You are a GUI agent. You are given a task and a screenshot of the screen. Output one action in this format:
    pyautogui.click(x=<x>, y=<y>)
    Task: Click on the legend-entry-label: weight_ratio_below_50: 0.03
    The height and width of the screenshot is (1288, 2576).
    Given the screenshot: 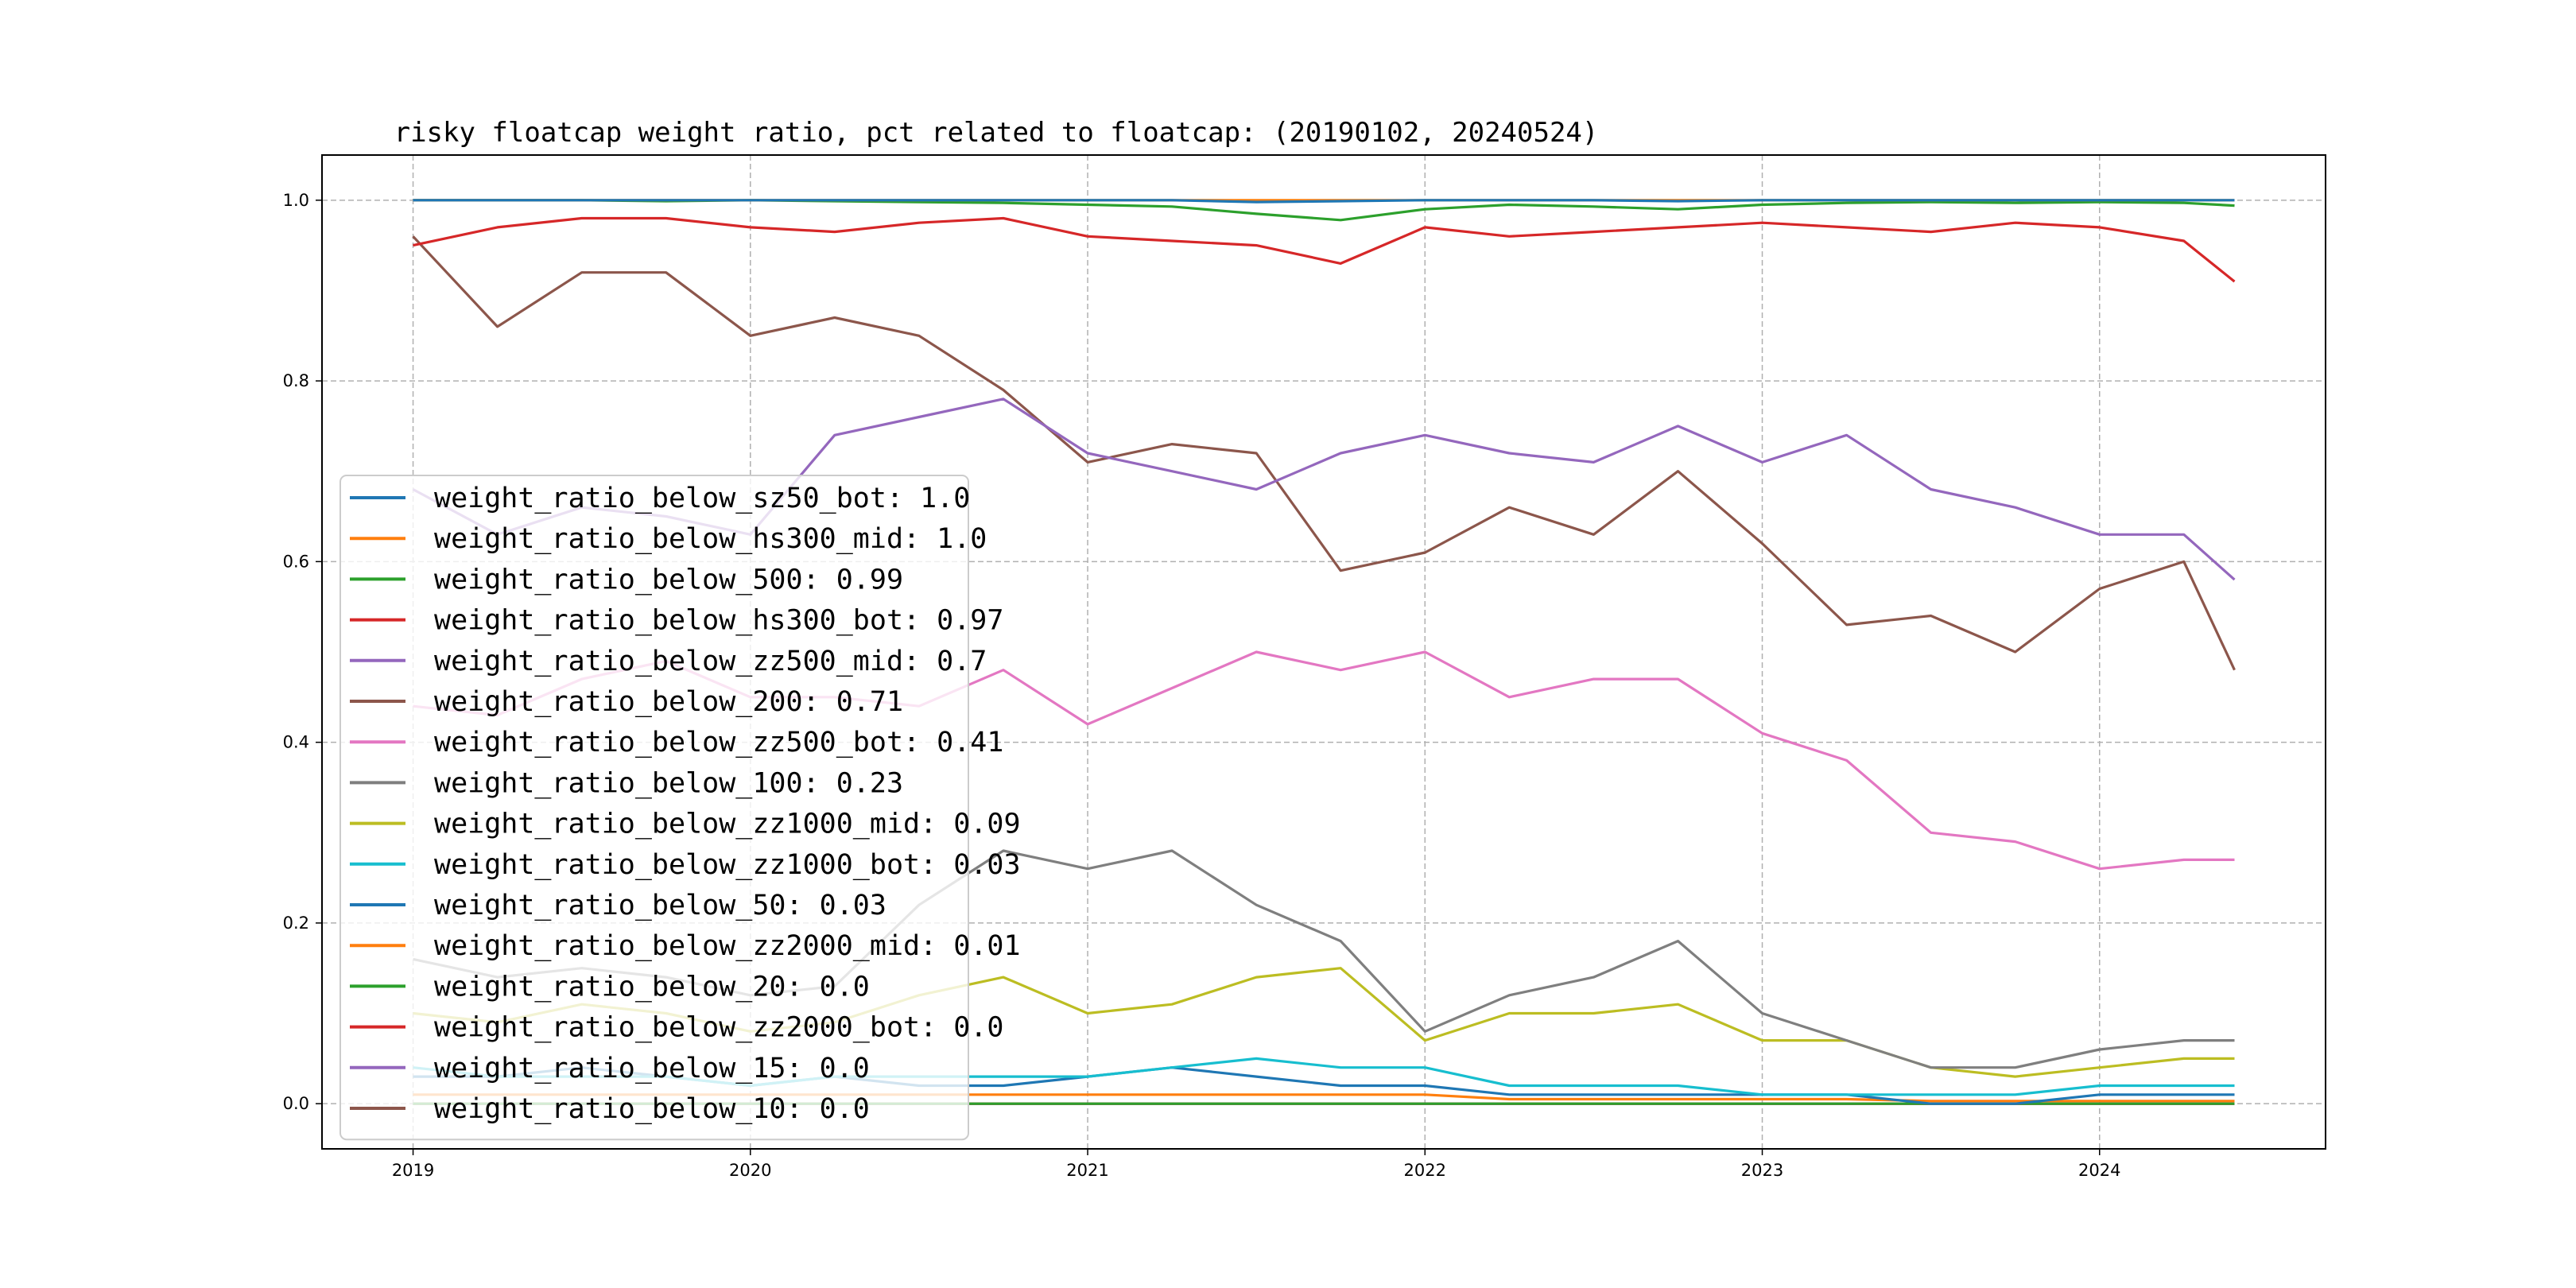 What is the action you would take?
    pyautogui.click(x=660, y=906)
    